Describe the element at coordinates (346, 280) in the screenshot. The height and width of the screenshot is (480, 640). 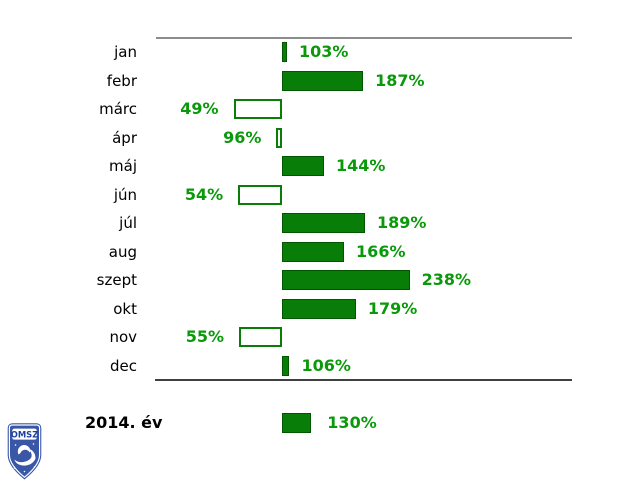
I see `bar-szept` at that location.